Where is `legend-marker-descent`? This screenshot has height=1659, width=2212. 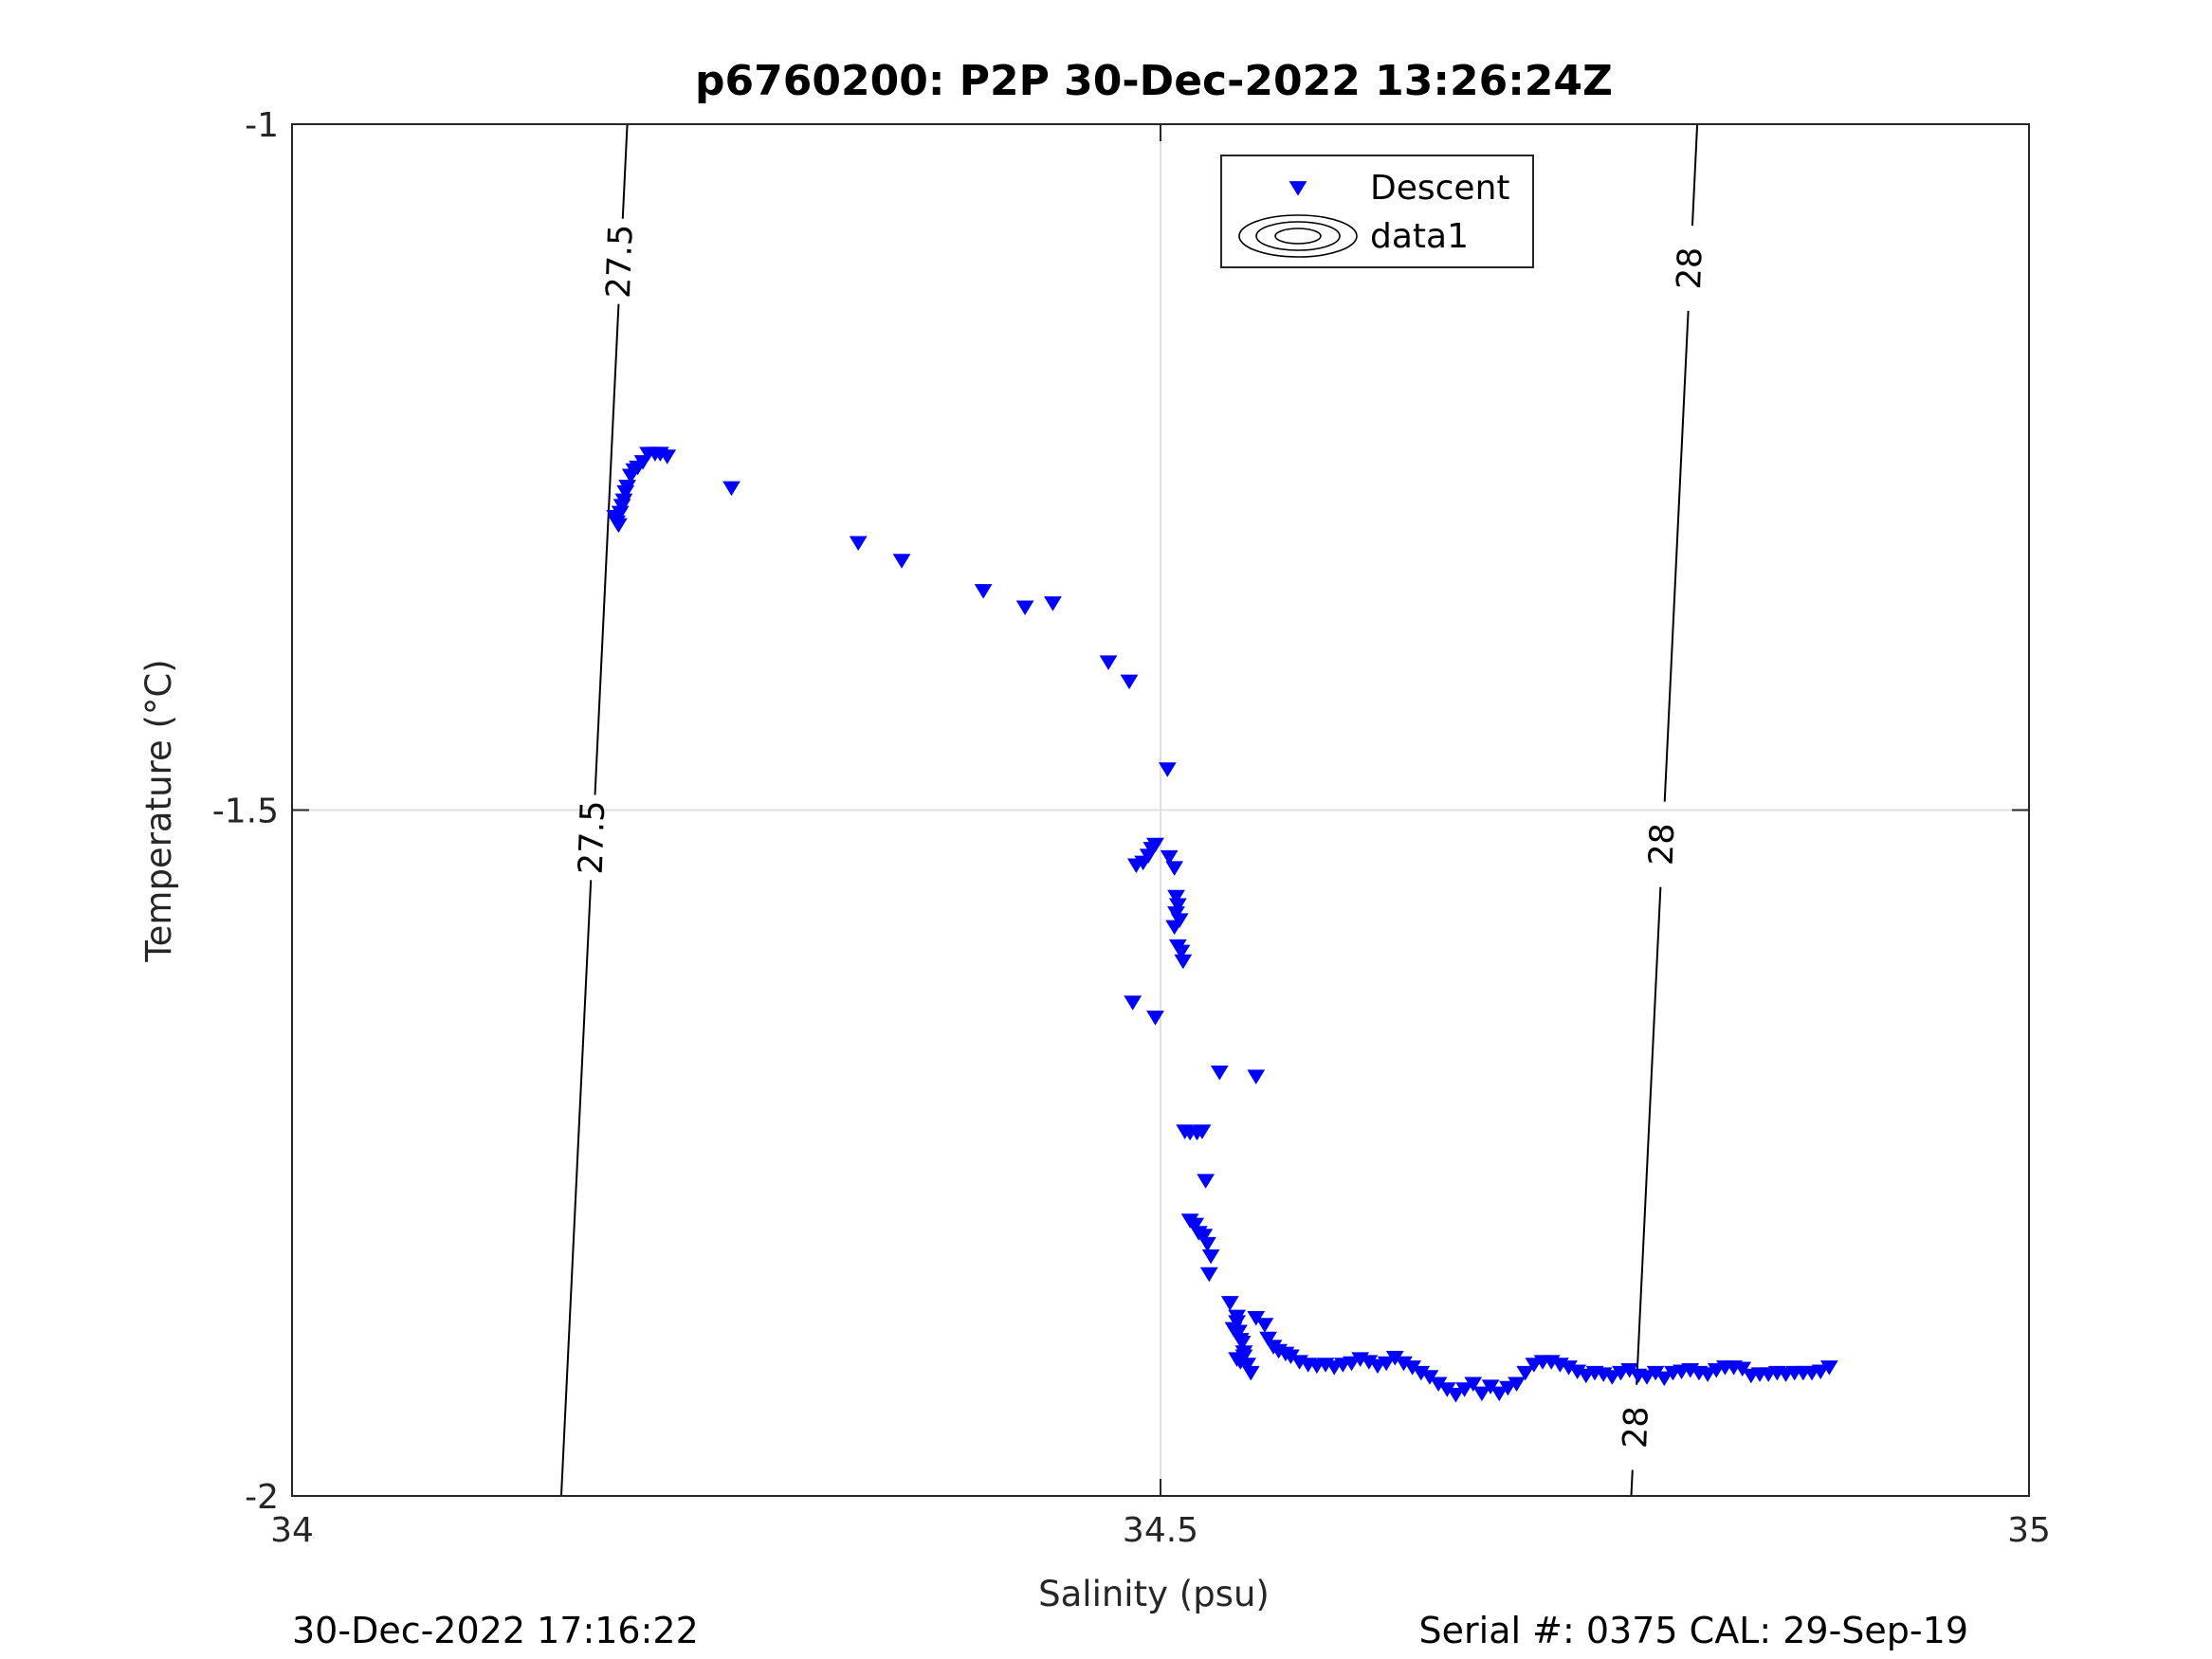 legend-marker-descent is located at coordinates (1298, 188).